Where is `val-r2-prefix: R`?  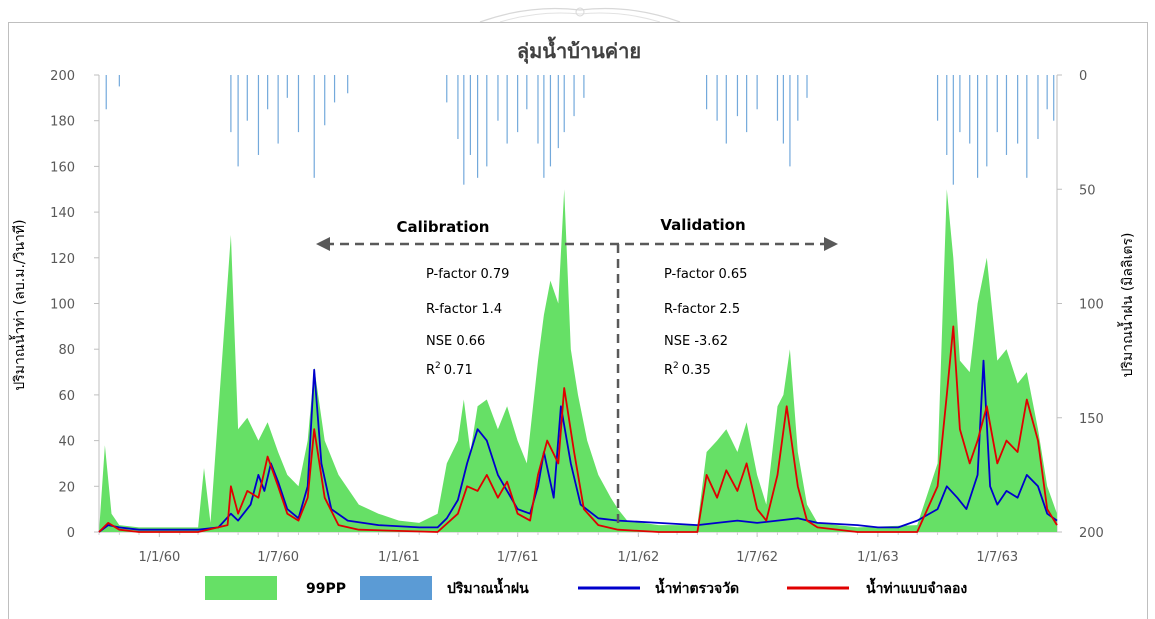
val-r2-prefix: R is located at coordinates (668, 370).